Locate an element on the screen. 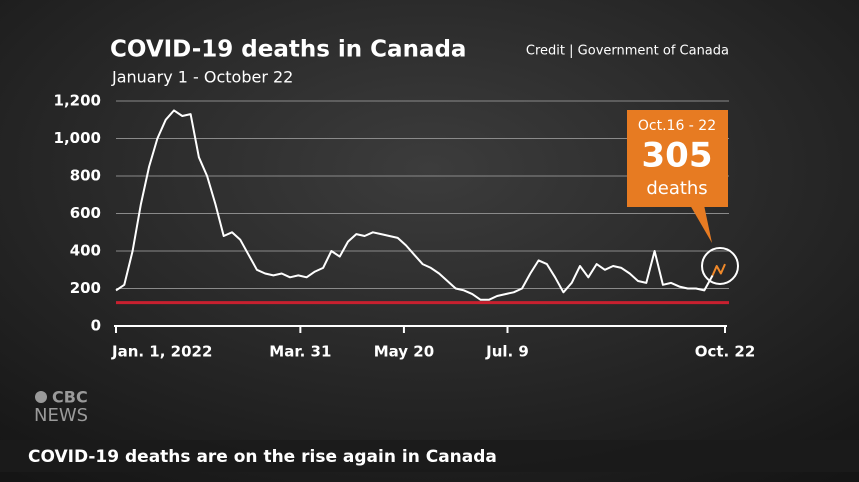 Image resolution: width=859 pixels, height=482 pixels. highlight-circle is located at coordinates (720, 266).